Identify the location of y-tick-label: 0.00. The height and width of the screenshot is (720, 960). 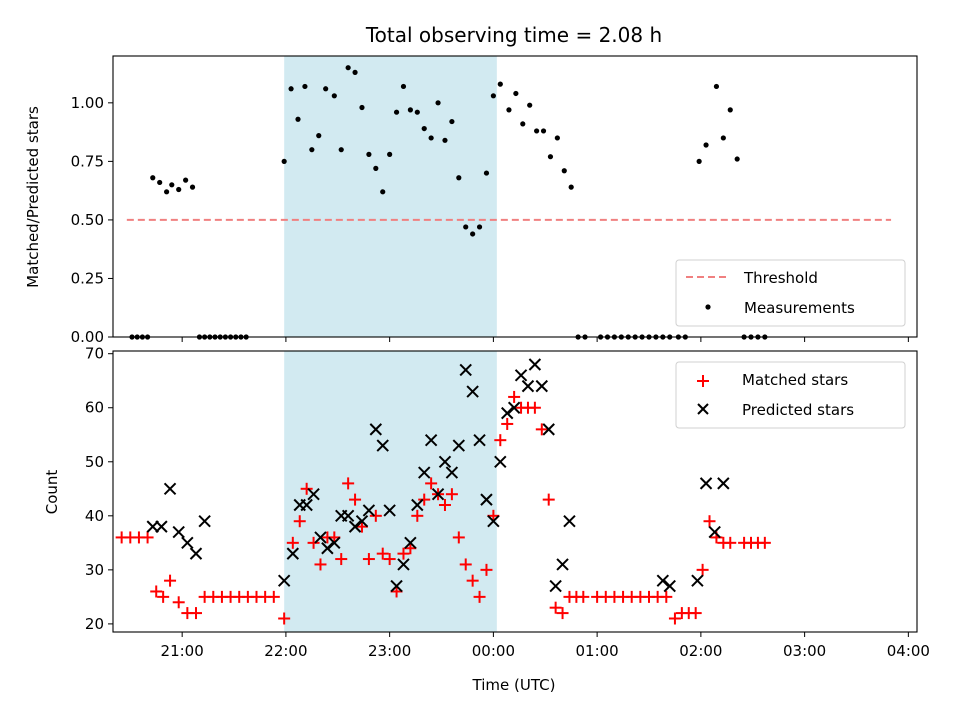
(87, 337).